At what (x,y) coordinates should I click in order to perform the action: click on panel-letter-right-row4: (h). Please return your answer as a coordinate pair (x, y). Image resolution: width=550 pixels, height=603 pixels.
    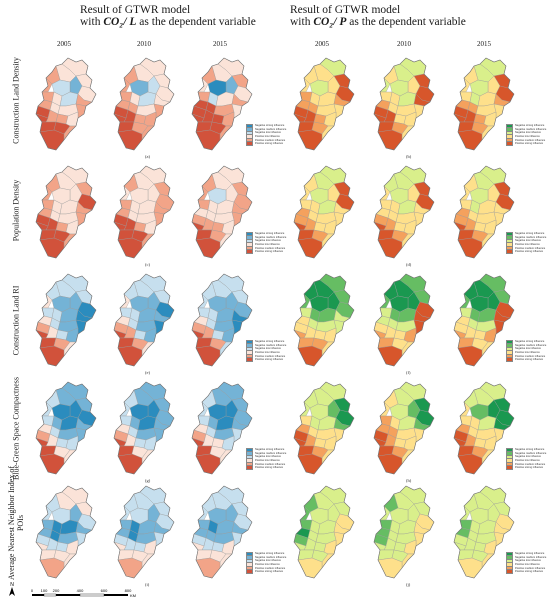
    Looking at the image, I should click on (409, 480).